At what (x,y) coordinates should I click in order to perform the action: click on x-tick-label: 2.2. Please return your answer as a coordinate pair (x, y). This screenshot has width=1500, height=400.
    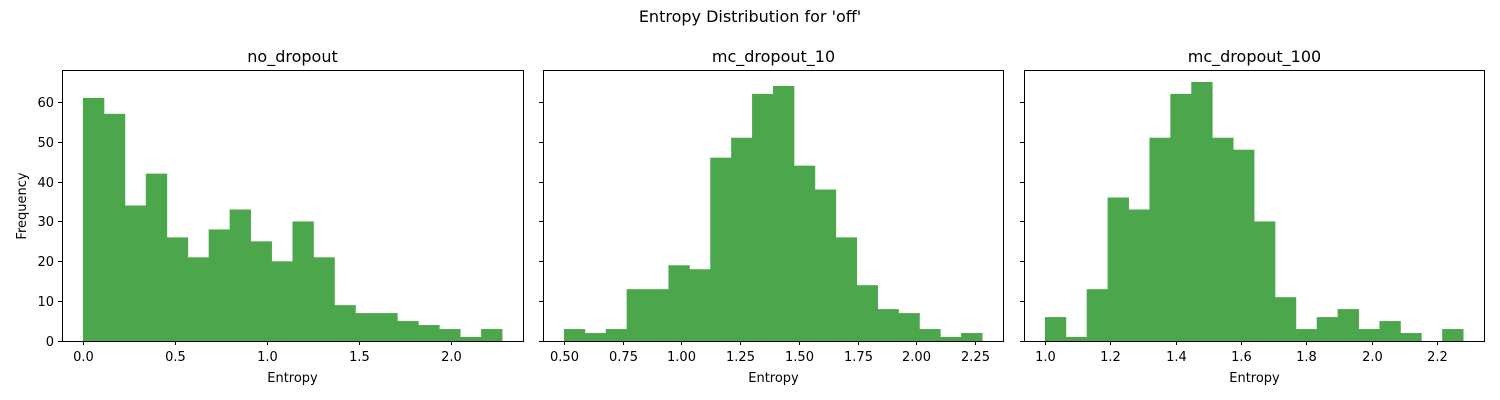
    Looking at the image, I should click on (1437, 357).